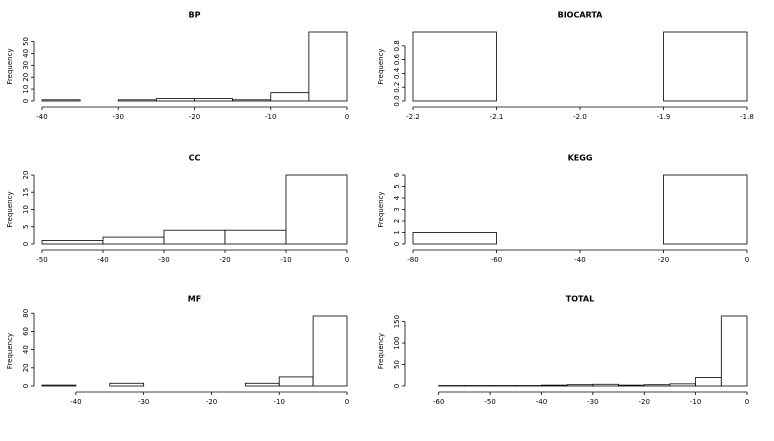 The image size is (774, 441). Describe the element at coordinates (412, 260) in the screenshot. I see `x-tick-label: -80` at that location.